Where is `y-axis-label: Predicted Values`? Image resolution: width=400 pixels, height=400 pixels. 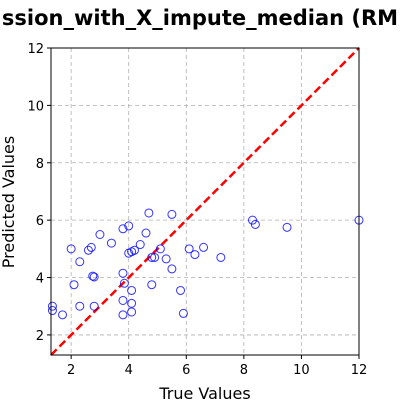 y-axis-label: Predicted Values is located at coordinates (9, 202).